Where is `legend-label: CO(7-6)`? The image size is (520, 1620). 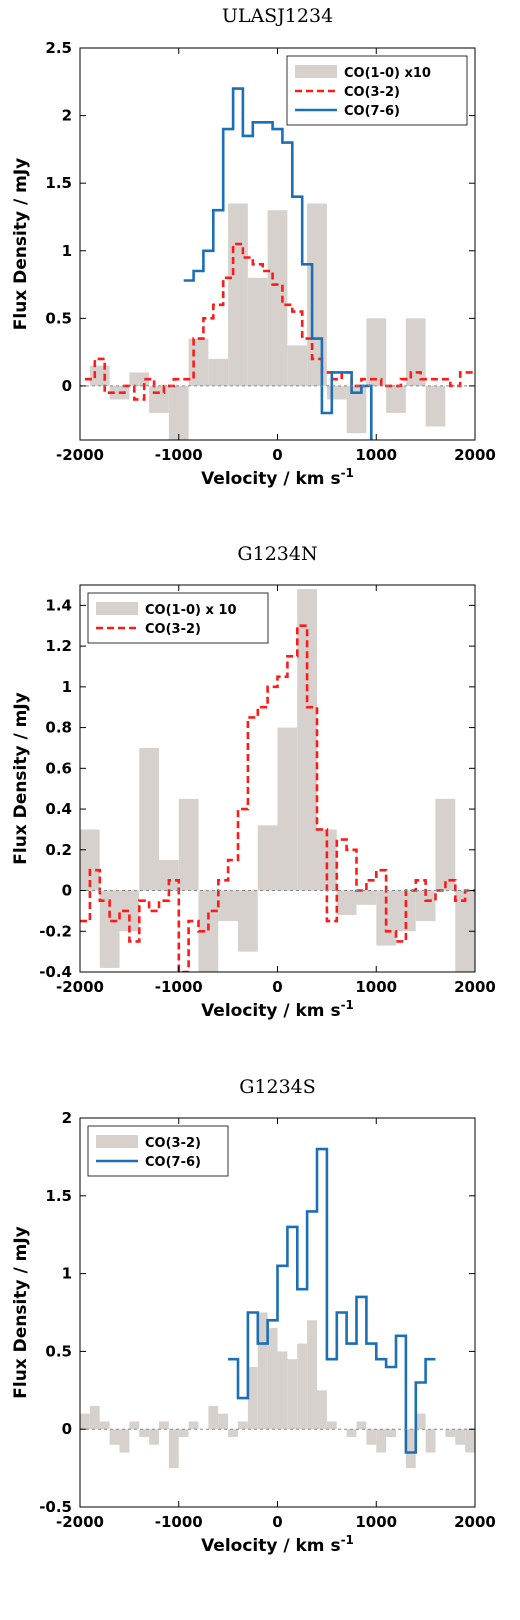 legend-label: CO(7-6) is located at coordinates (173, 1162).